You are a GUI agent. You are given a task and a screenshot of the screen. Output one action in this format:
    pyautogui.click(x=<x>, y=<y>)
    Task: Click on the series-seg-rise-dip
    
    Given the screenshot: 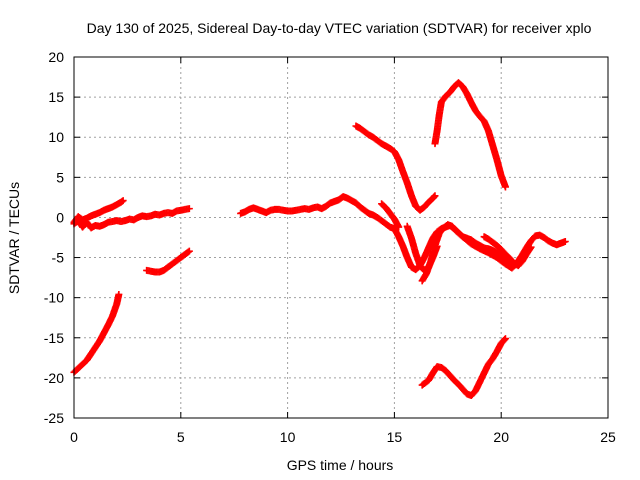 What is the action you would take?
    pyautogui.click(x=493, y=253)
    